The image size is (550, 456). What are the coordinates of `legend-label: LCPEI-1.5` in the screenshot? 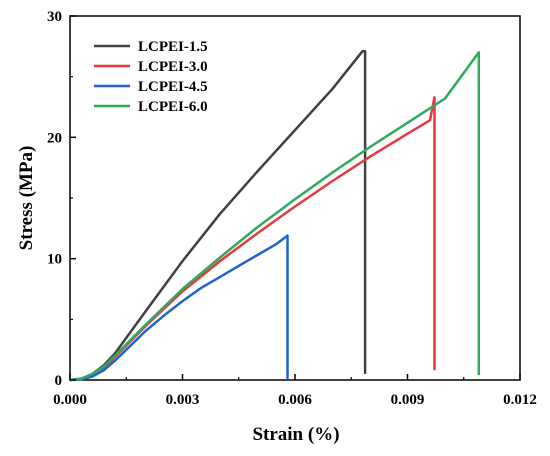 It's located at (173, 47).